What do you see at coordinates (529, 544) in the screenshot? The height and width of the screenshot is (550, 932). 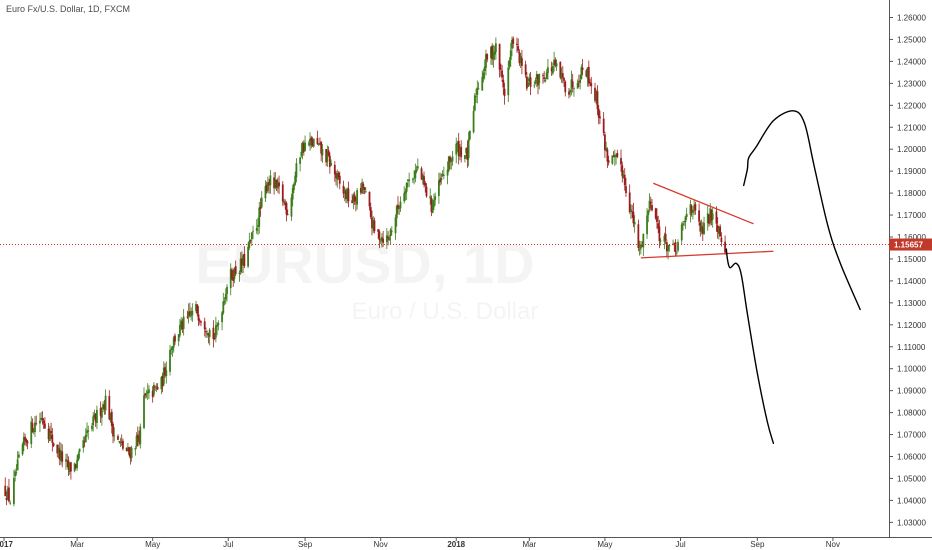 I see `x-tick-label: Mar` at bounding box center [529, 544].